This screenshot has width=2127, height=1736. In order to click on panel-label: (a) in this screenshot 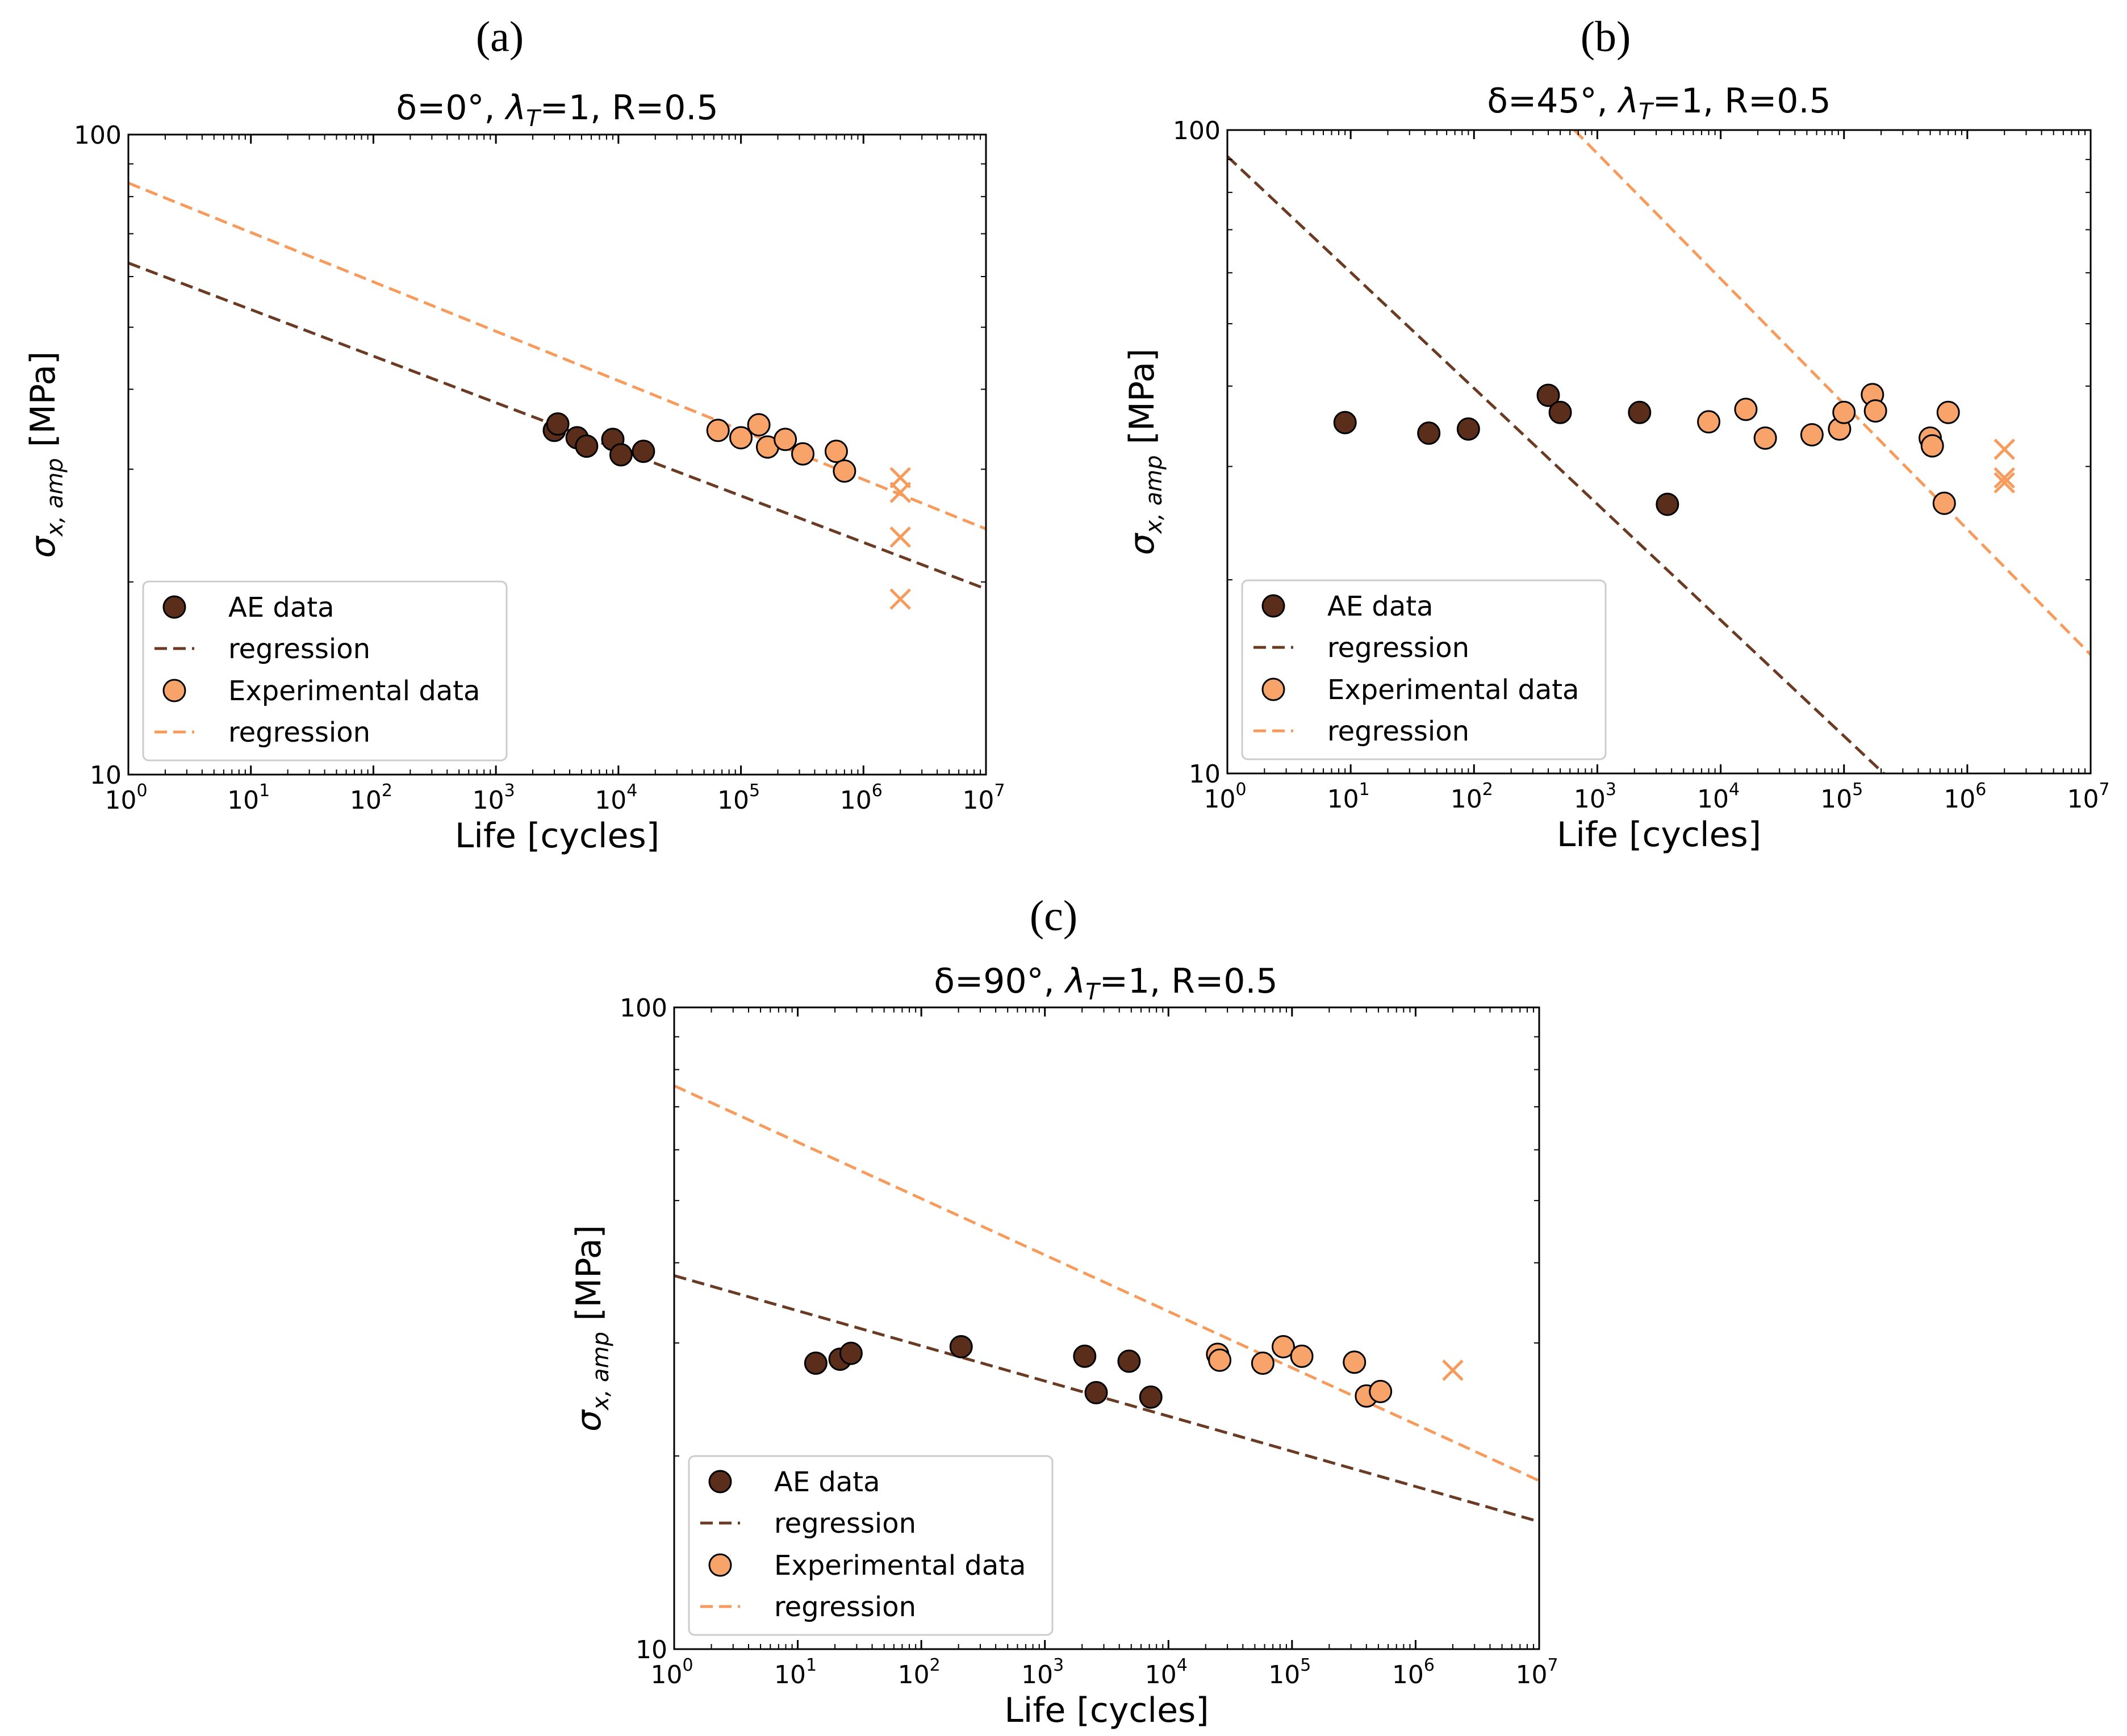, I will do `click(500, 37)`.